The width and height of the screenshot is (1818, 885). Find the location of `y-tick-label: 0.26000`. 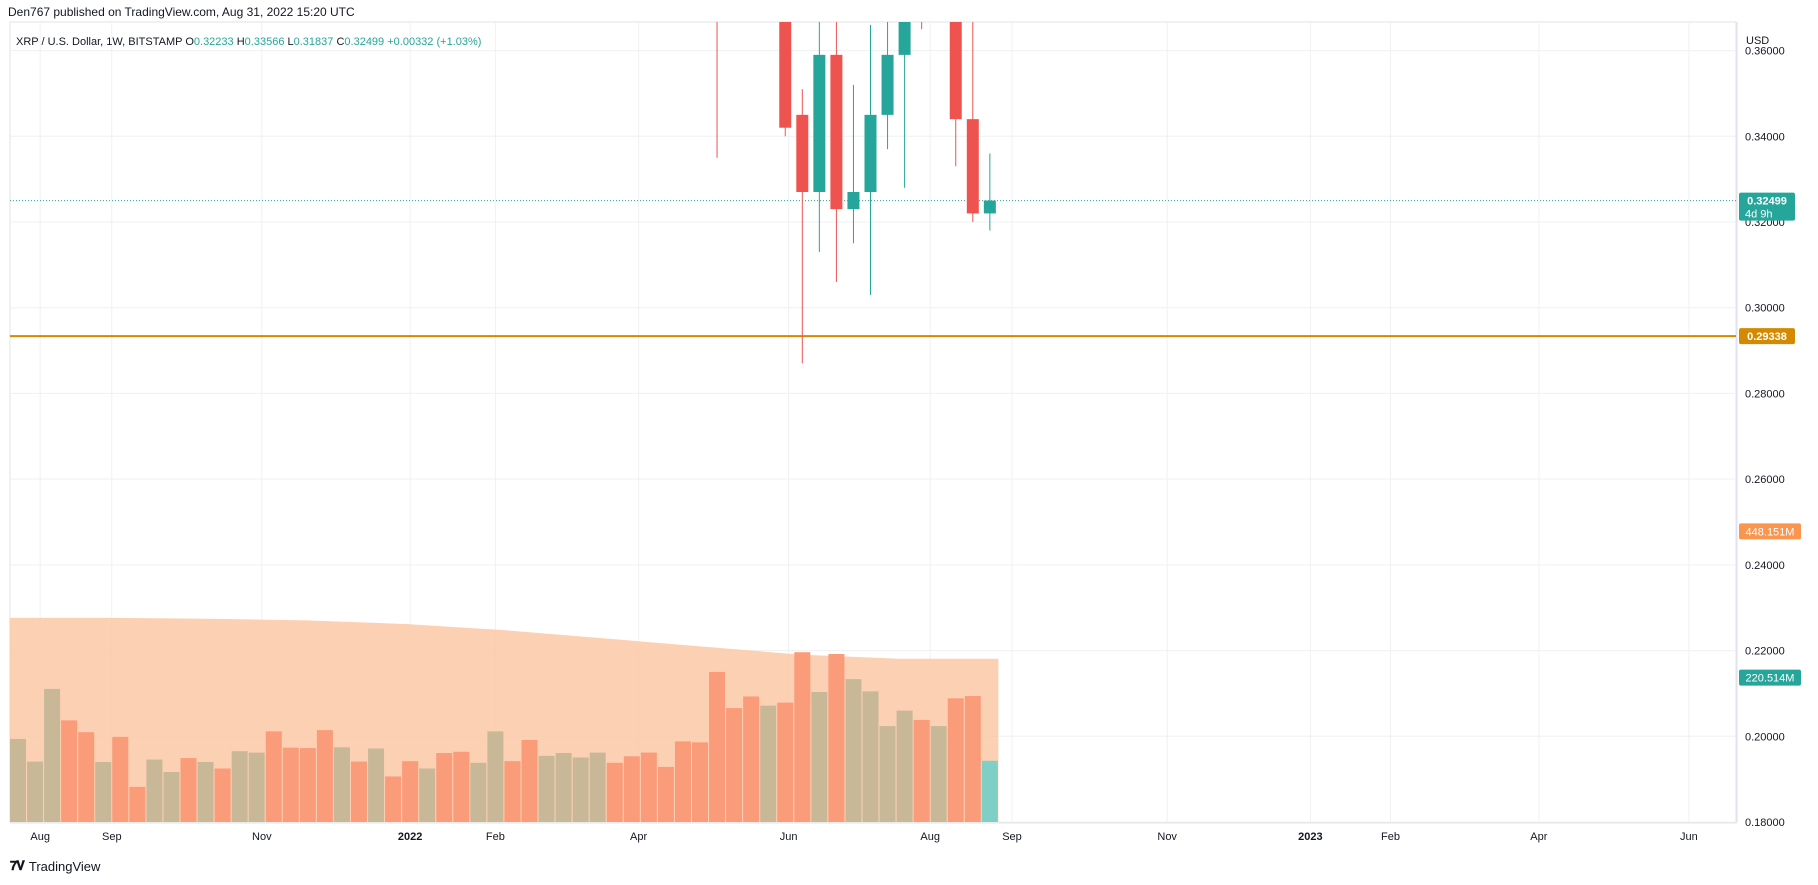

y-tick-label: 0.26000 is located at coordinates (1765, 480).